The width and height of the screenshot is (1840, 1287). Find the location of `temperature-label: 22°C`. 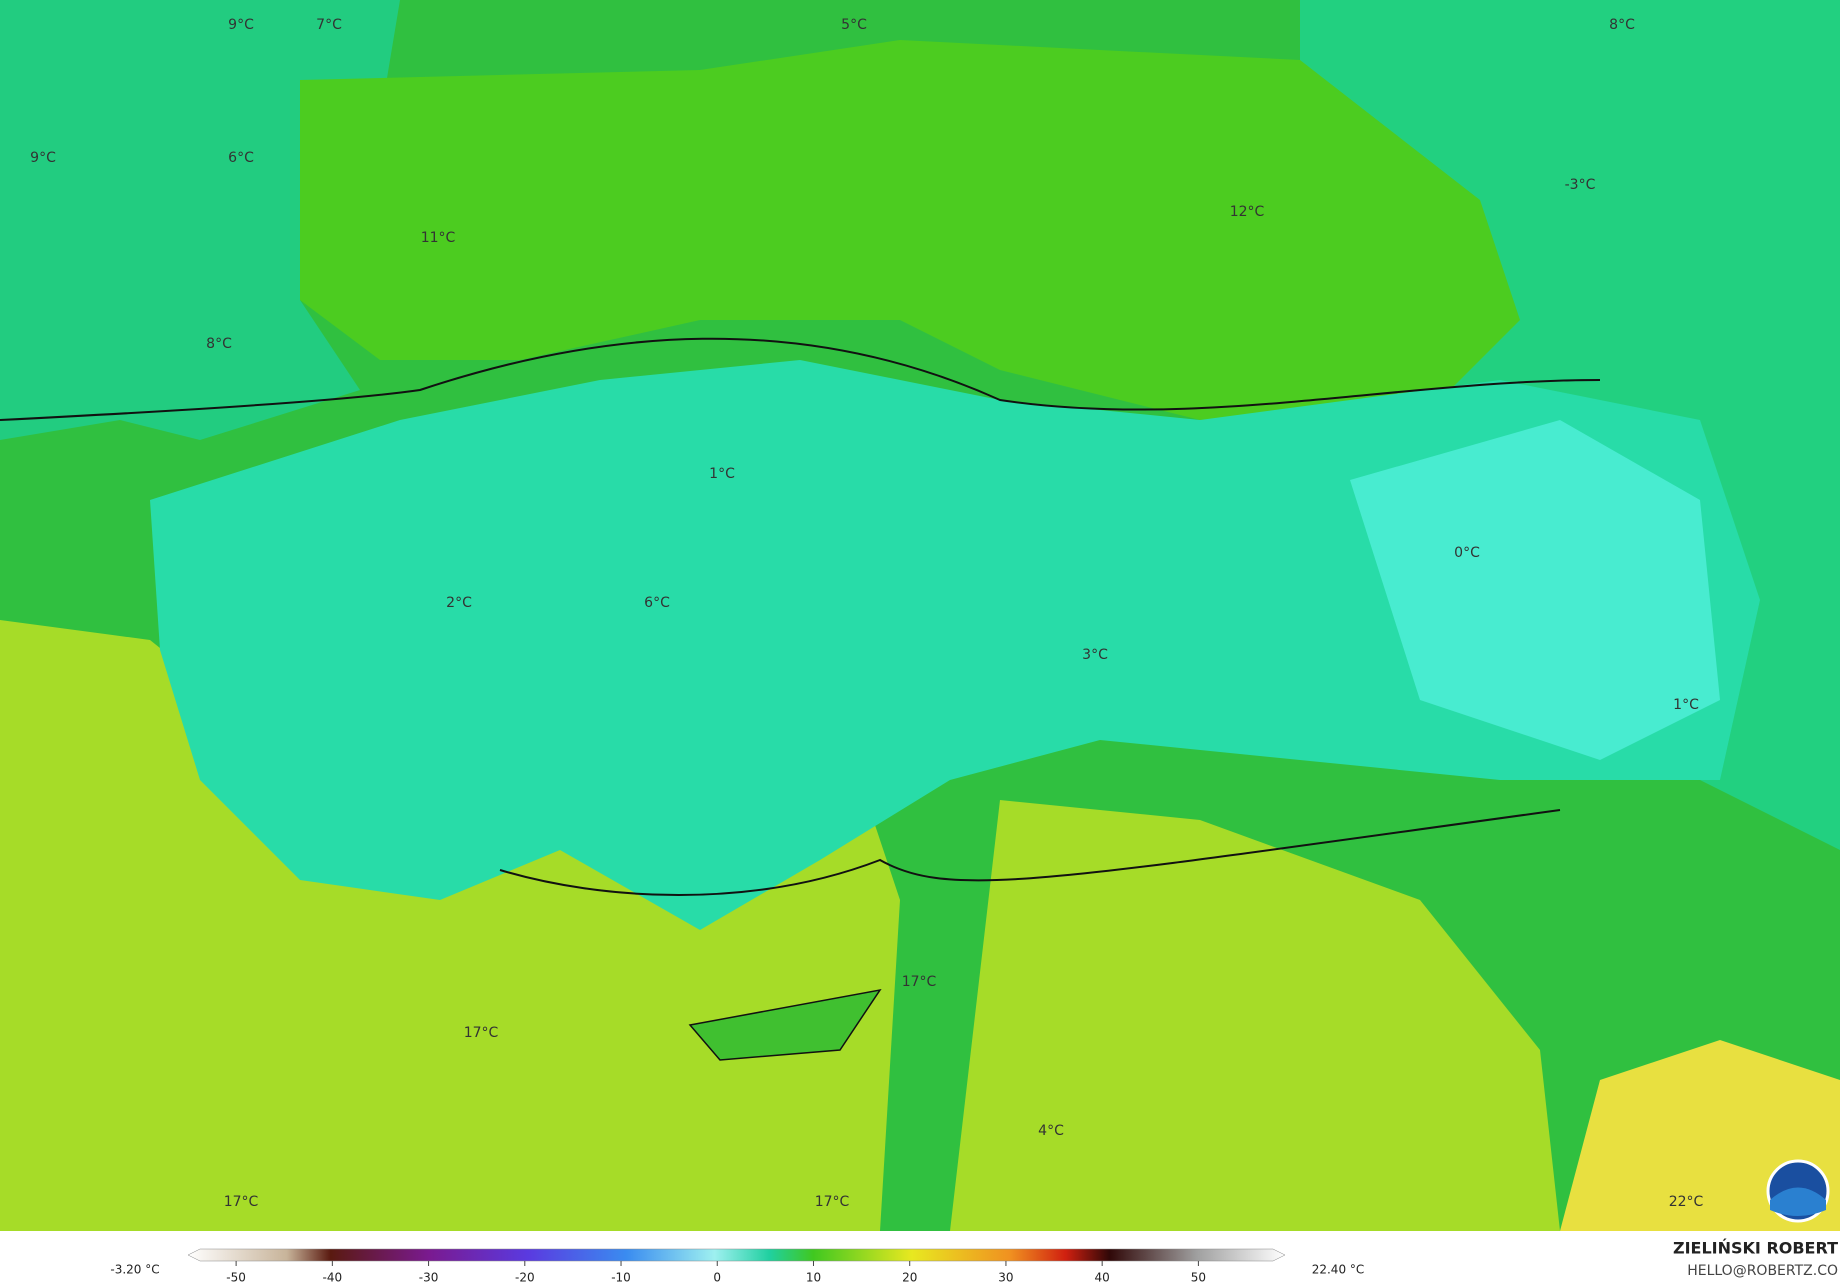

temperature-label: 22°C is located at coordinates (1686, 1202).